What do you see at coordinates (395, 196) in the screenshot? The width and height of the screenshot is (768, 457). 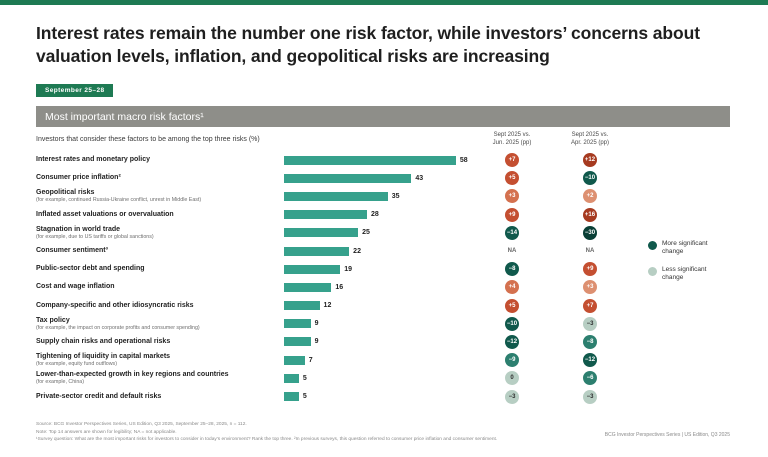 I see `risk-value: 35` at bounding box center [395, 196].